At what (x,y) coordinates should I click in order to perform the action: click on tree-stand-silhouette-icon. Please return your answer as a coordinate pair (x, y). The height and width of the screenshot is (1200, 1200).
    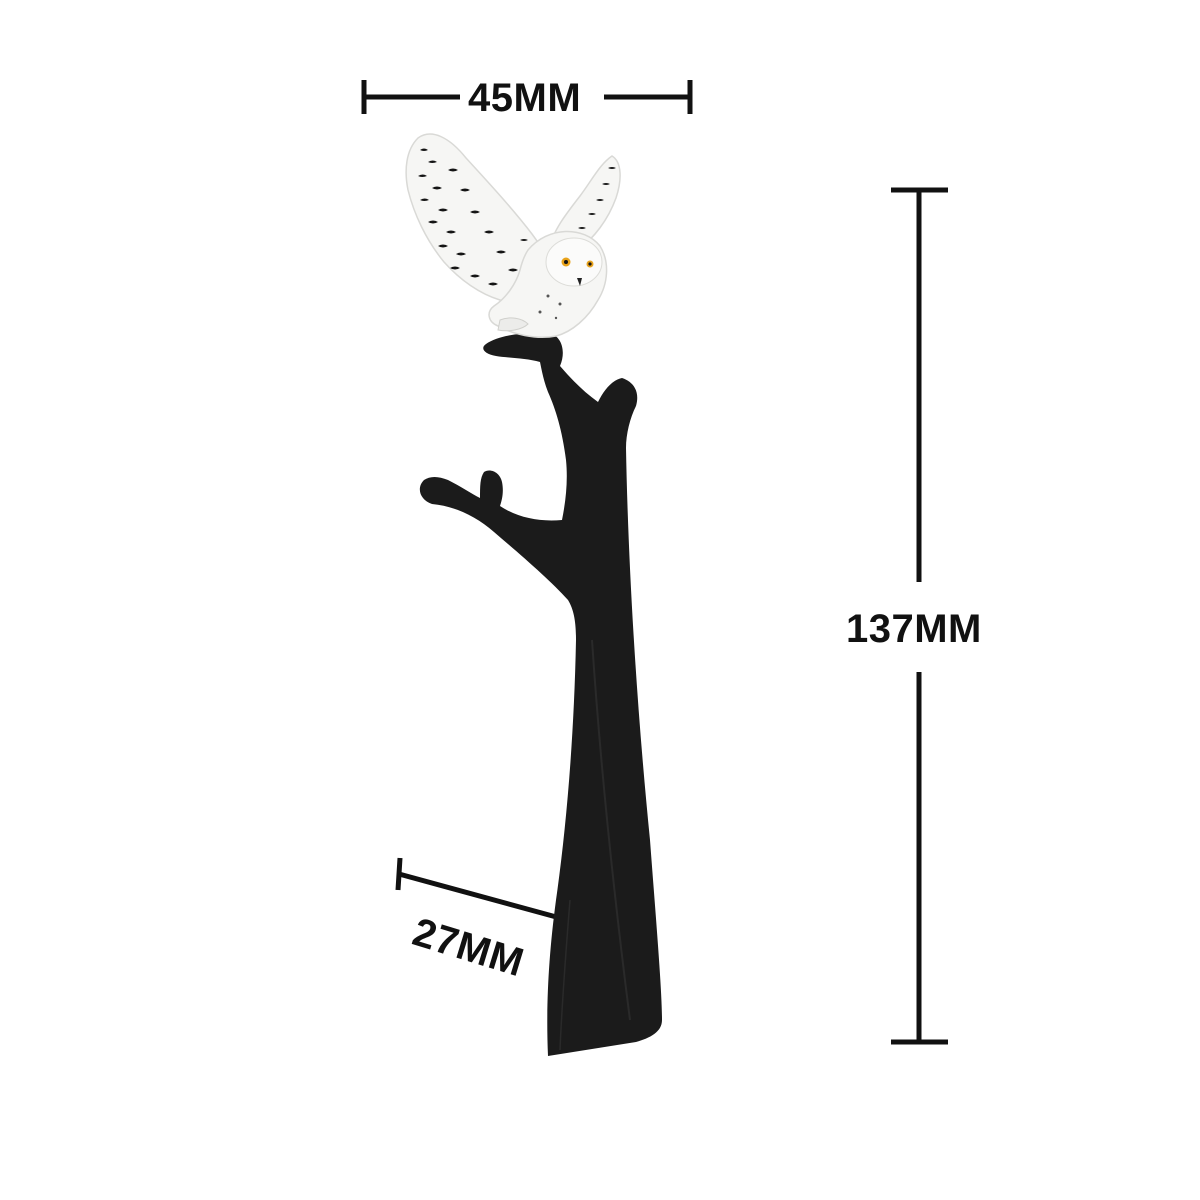
    Looking at the image, I should click on (540, 694).